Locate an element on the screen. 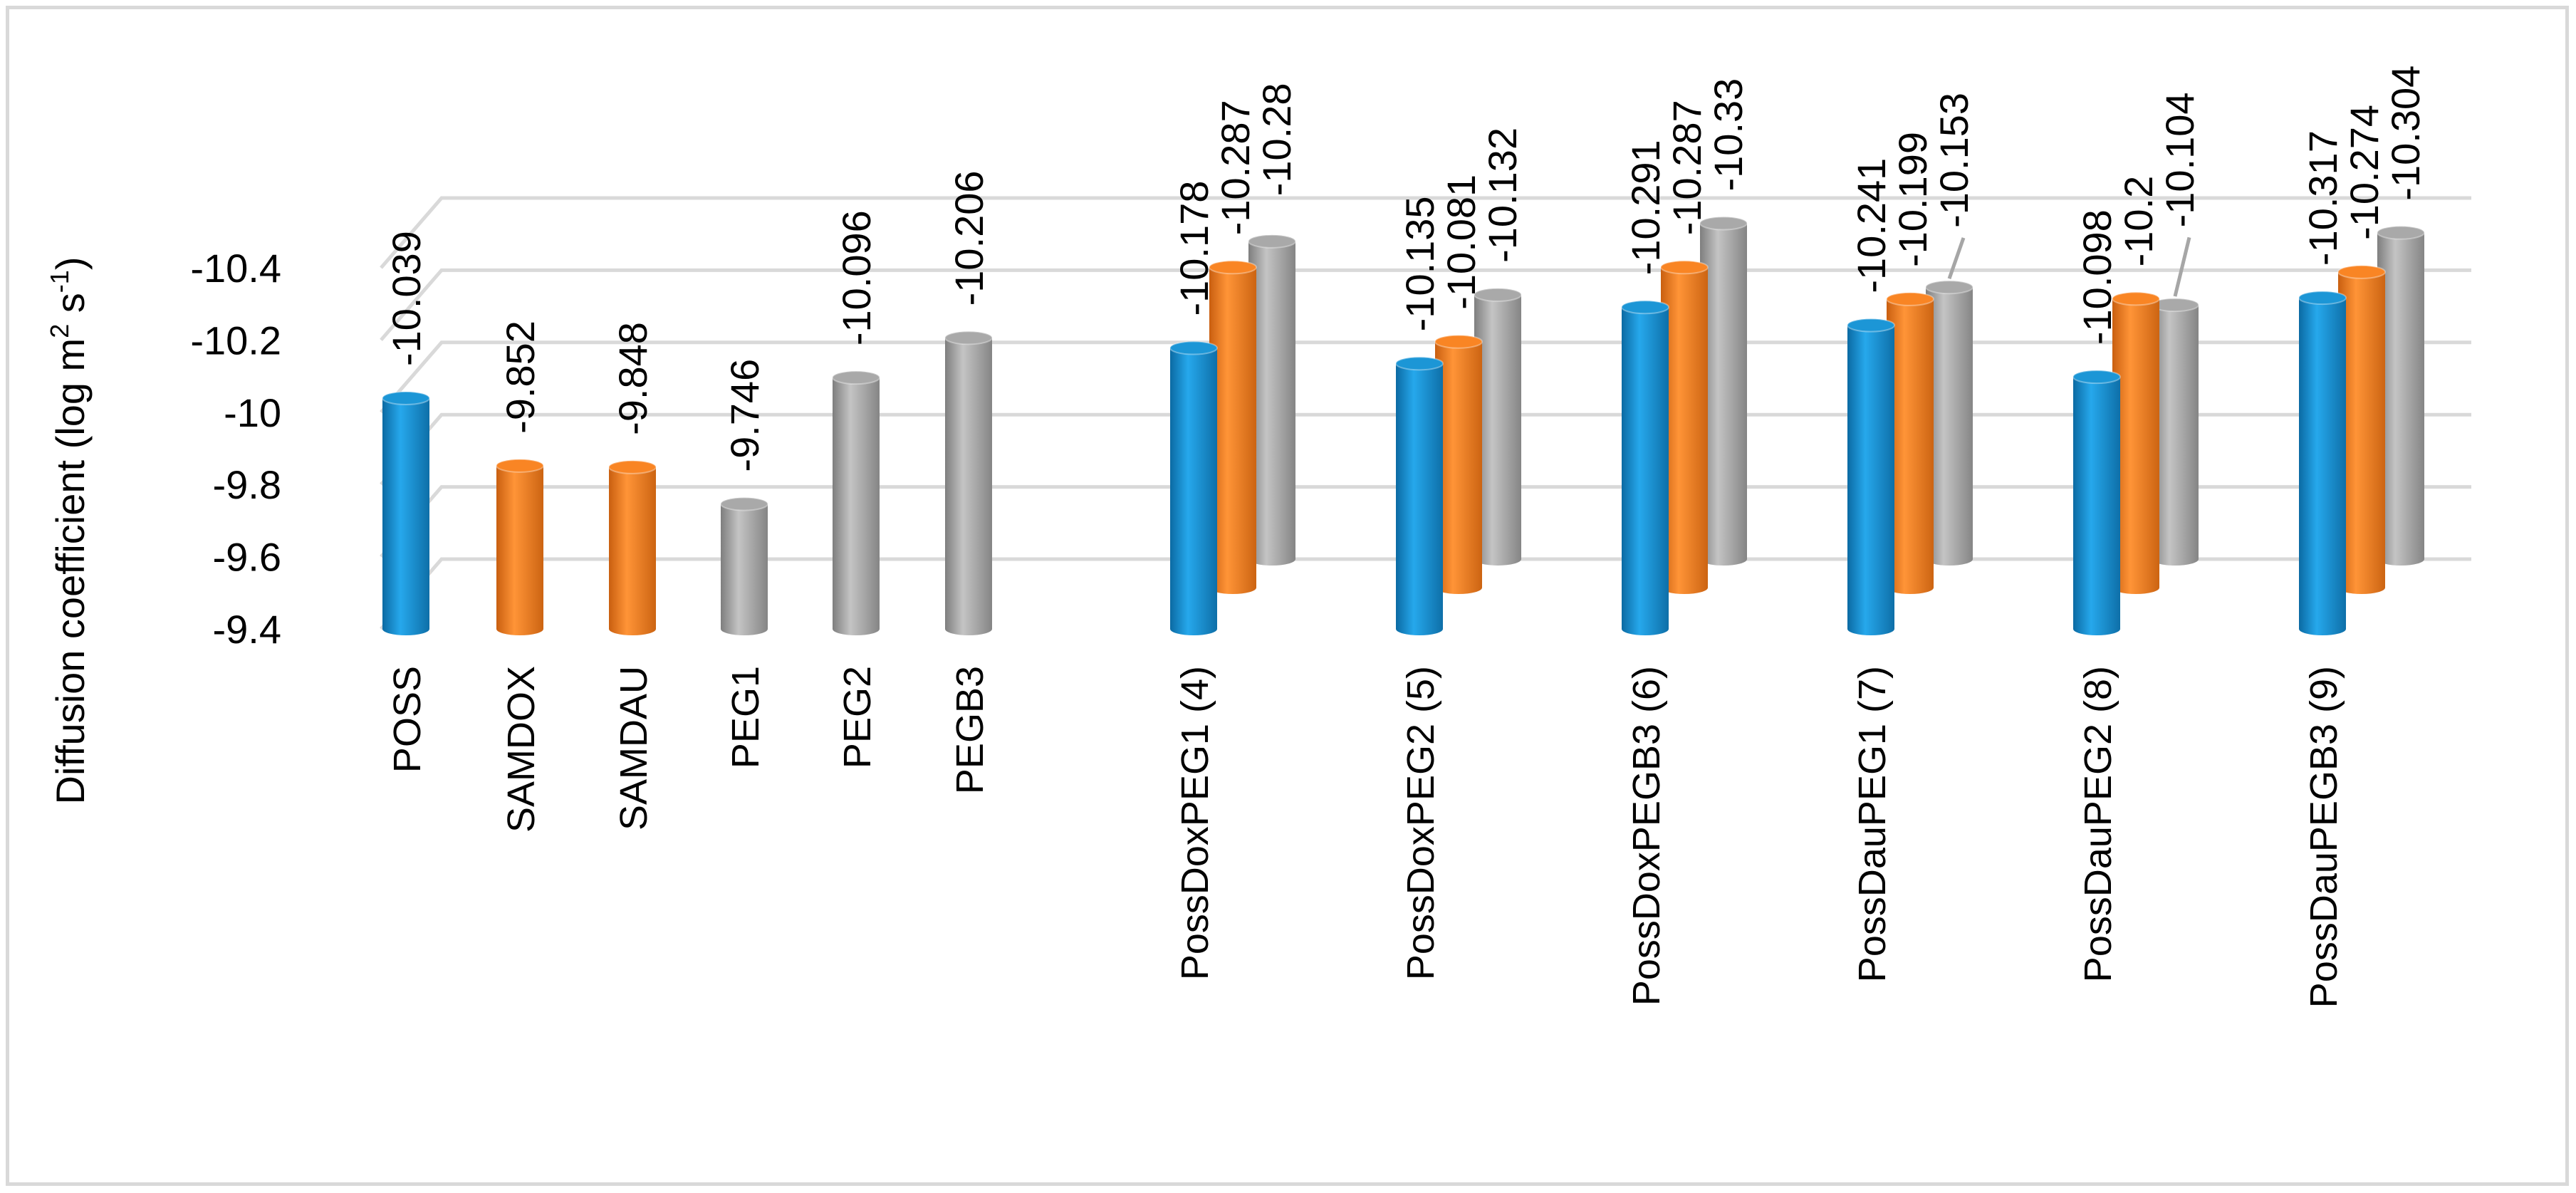 This screenshot has width=2576, height=1193. bar-possdoxpegb3-6-blue is located at coordinates (1645, 467).